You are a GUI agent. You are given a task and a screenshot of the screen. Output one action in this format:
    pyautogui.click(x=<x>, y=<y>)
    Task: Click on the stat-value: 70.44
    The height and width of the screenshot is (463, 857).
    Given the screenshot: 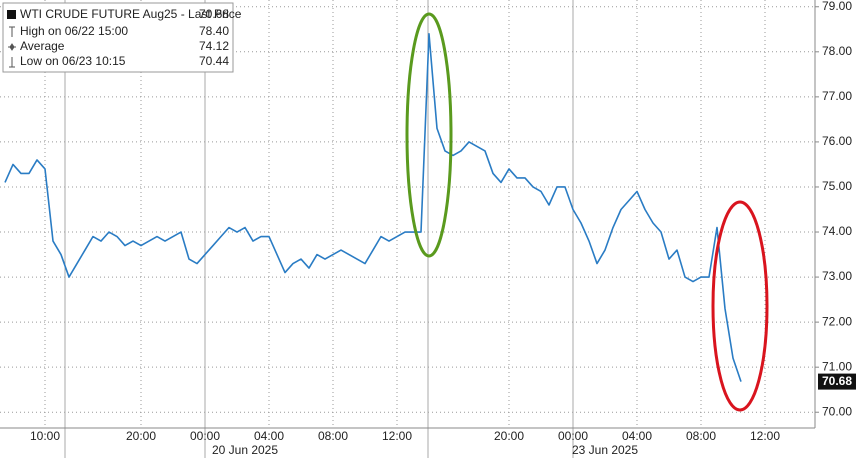 What is the action you would take?
    pyautogui.click(x=214, y=61)
    